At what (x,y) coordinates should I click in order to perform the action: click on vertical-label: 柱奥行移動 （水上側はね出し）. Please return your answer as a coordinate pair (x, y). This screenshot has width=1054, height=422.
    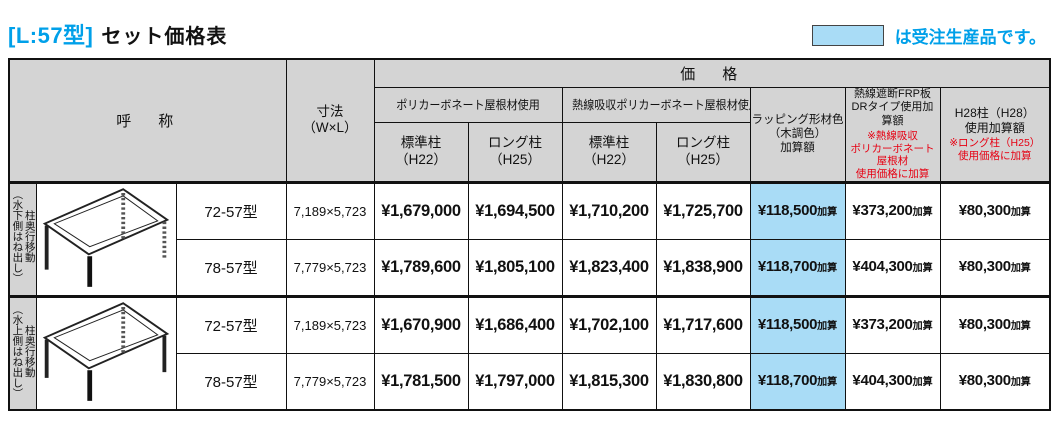
    Looking at the image, I should click on (23, 351).